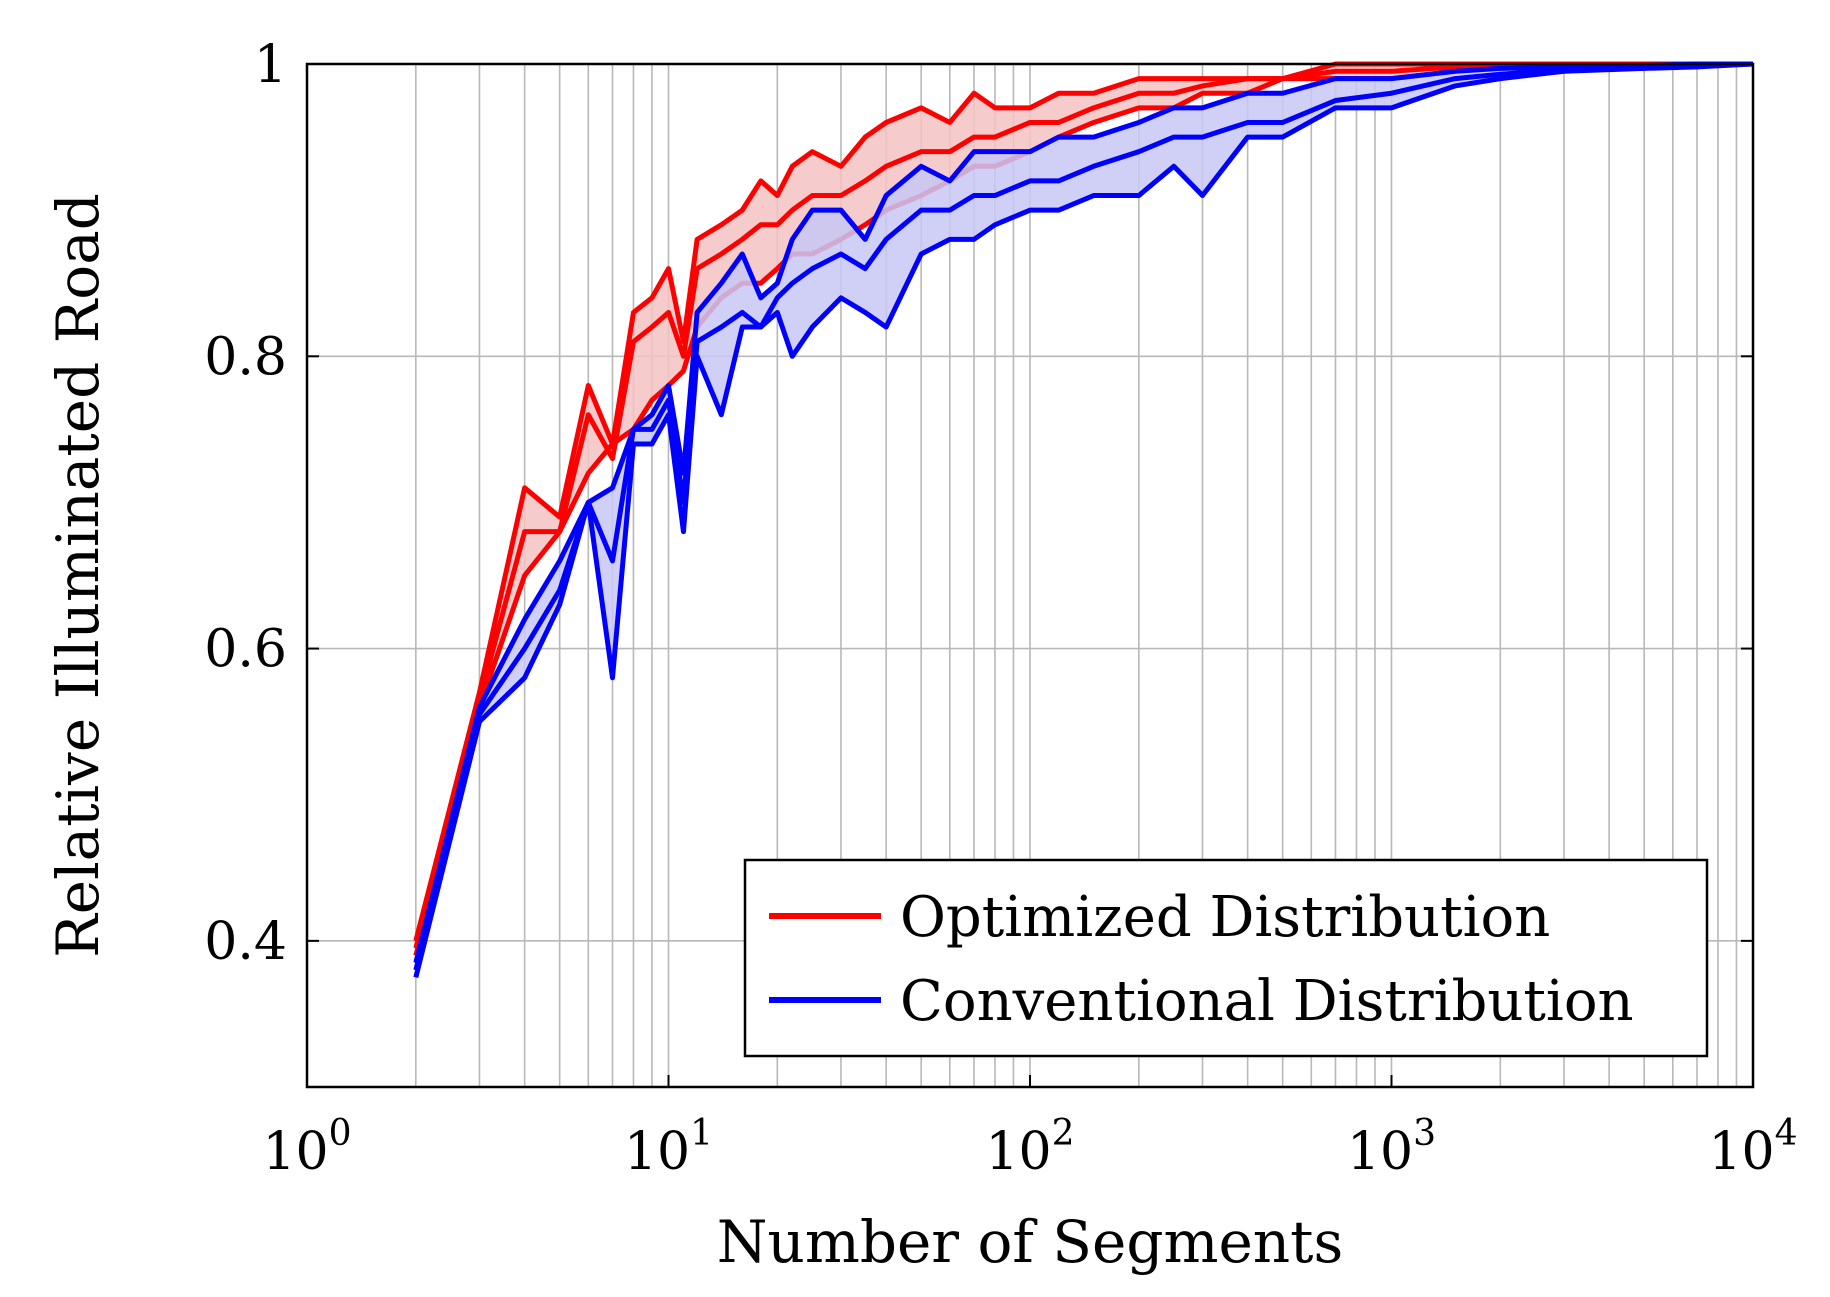 This screenshot has width=1830, height=1297. Describe the element at coordinates (306, 1147) in the screenshot. I see `x-tick-label: 10⁰` at that location.